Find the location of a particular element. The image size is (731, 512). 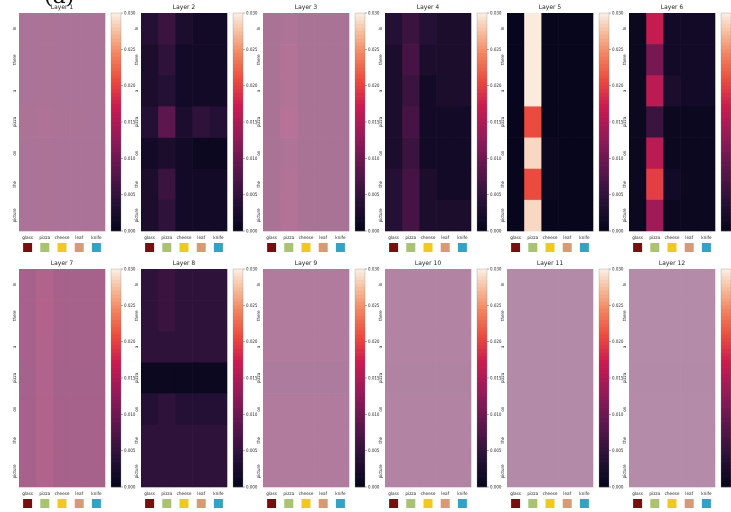

y-tick-label: there is located at coordinates (136, 315).